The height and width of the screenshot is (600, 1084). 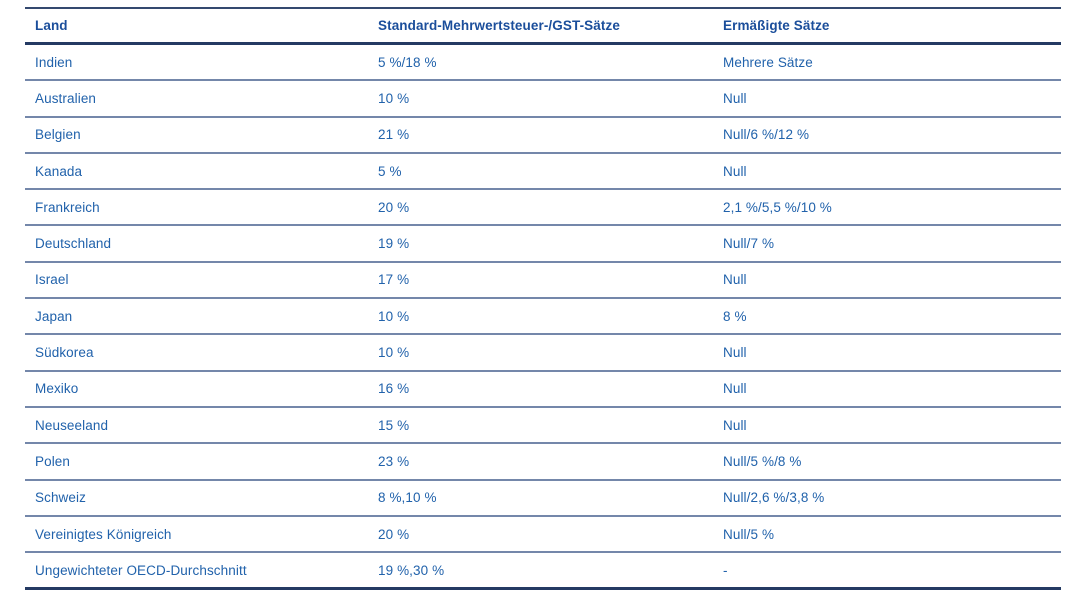 What do you see at coordinates (749, 534) in the screenshot?
I see `cell-reduced-rate: Null/5 %` at bounding box center [749, 534].